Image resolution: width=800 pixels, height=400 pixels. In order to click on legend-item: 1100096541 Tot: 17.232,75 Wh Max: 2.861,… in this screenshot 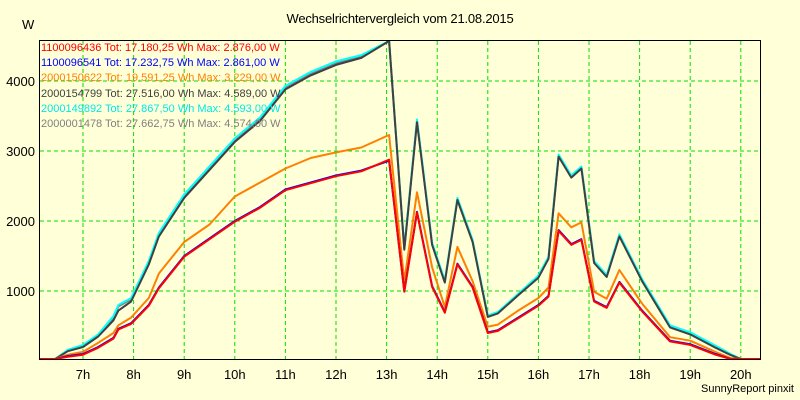, I will do `click(160, 63)`.